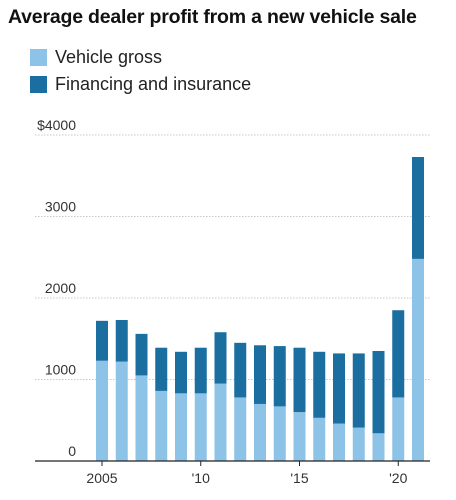 This screenshot has height=500, width=456. What do you see at coordinates (141, 418) in the screenshot?
I see `bar-vehicle-gross-2007` at bounding box center [141, 418].